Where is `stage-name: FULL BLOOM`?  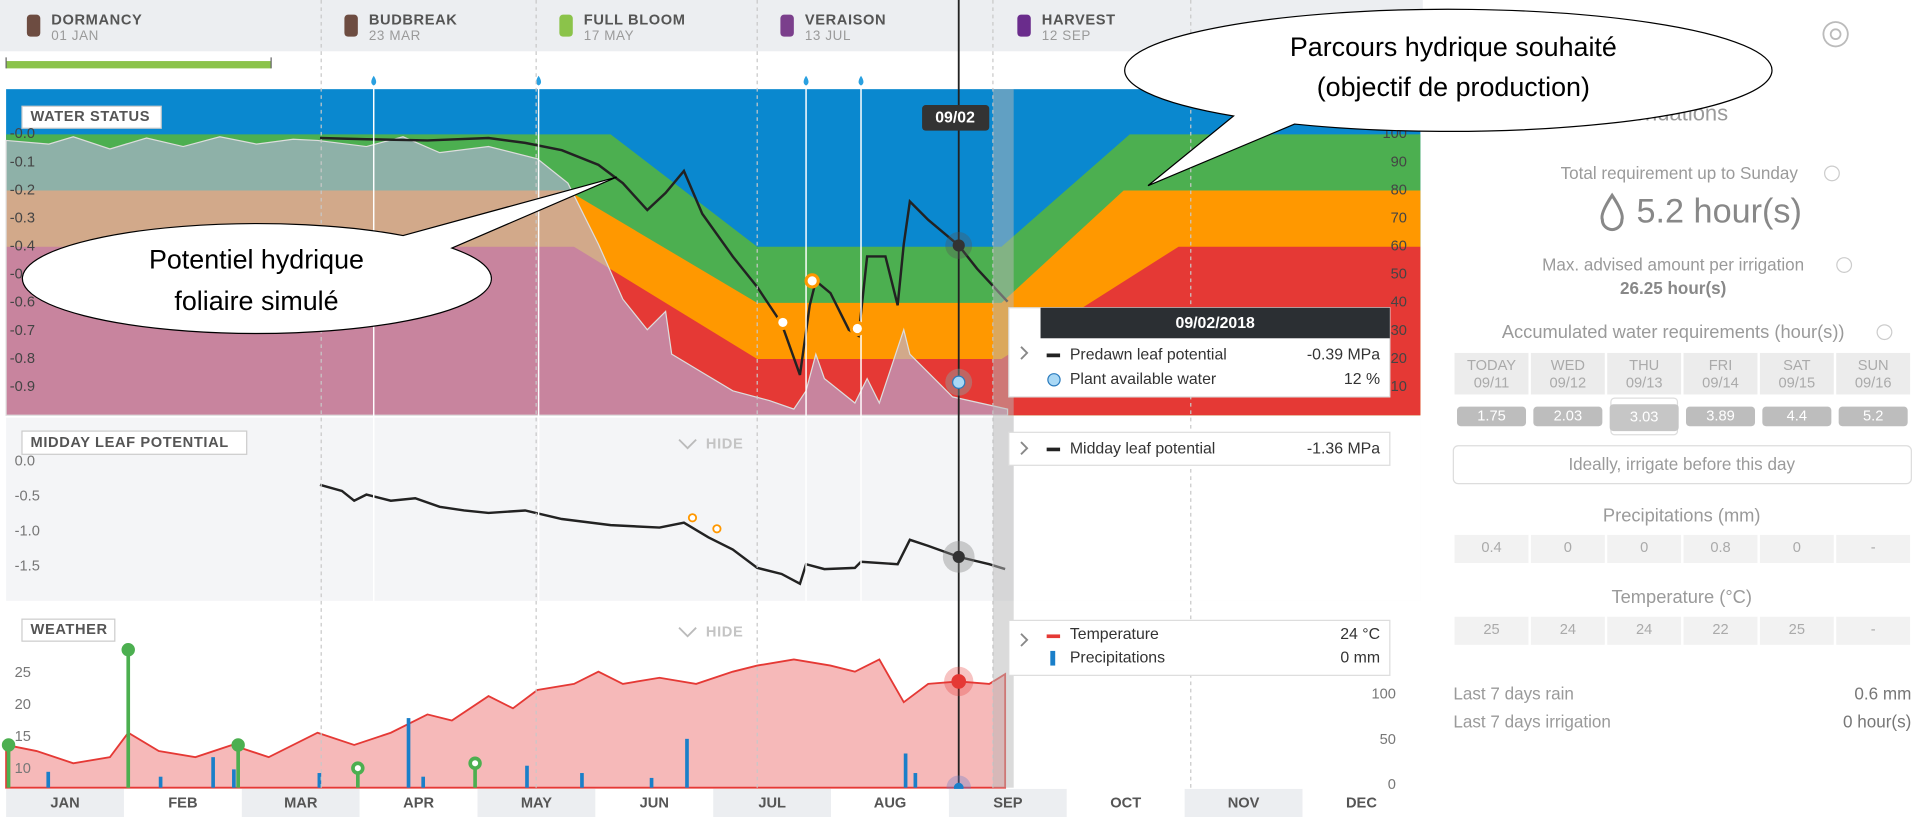
stage-name: FULL BLOOM is located at coordinates (635, 21).